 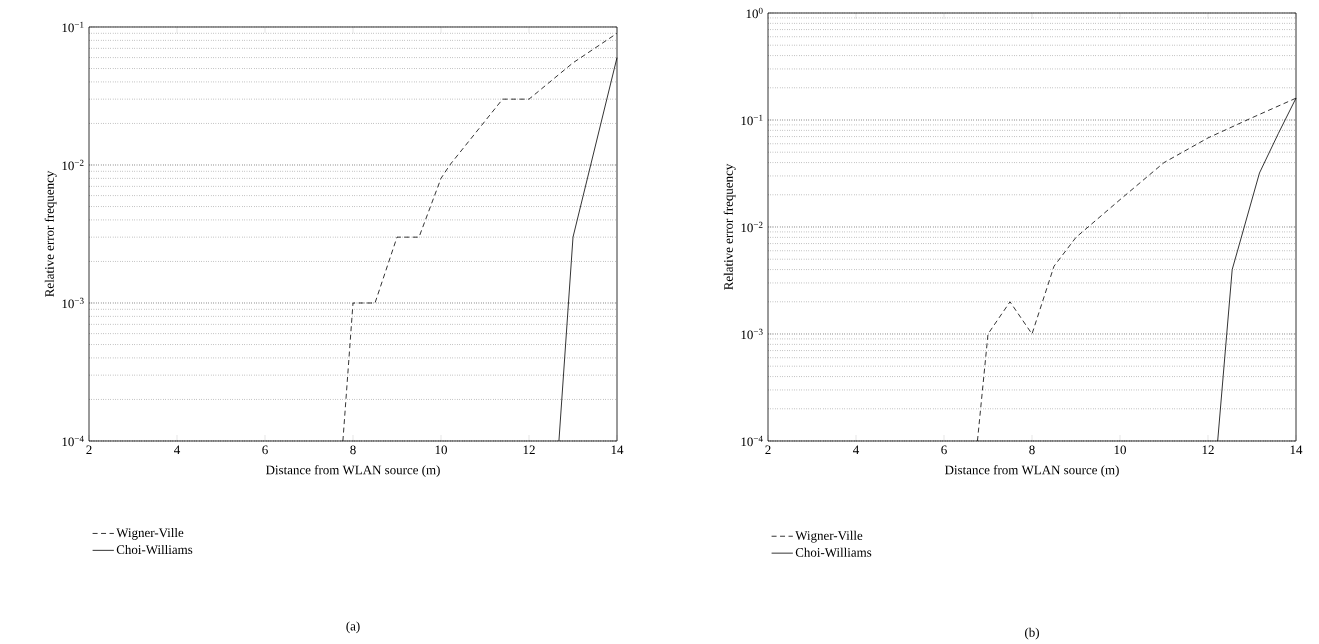 What do you see at coordinates (754, 13) in the screenshot?
I see `y-tick-label: 10$^{0}$` at bounding box center [754, 13].